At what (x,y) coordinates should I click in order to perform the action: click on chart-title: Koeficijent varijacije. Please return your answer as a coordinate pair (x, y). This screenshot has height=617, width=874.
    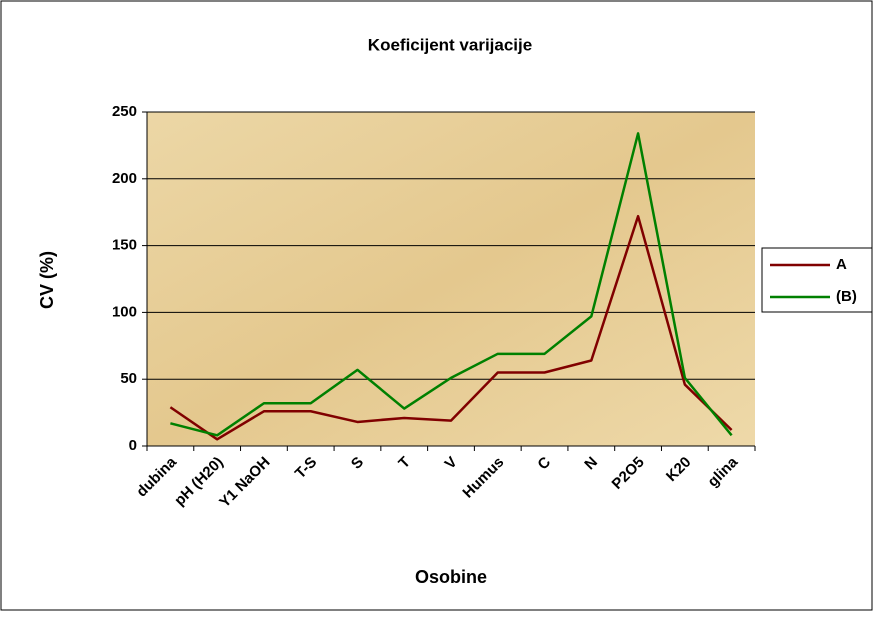
    Looking at the image, I should click on (450, 44).